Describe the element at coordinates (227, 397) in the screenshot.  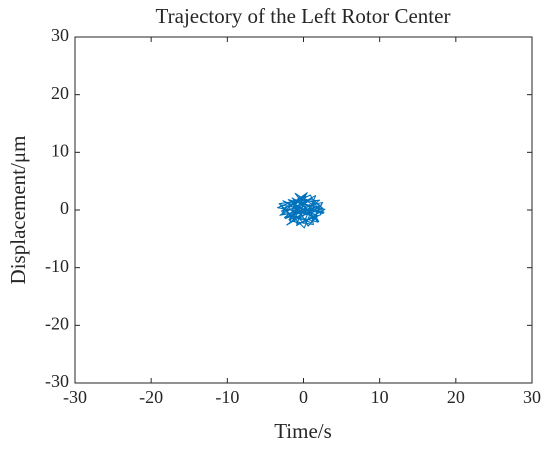
I see `x-tick-label: -10` at that location.